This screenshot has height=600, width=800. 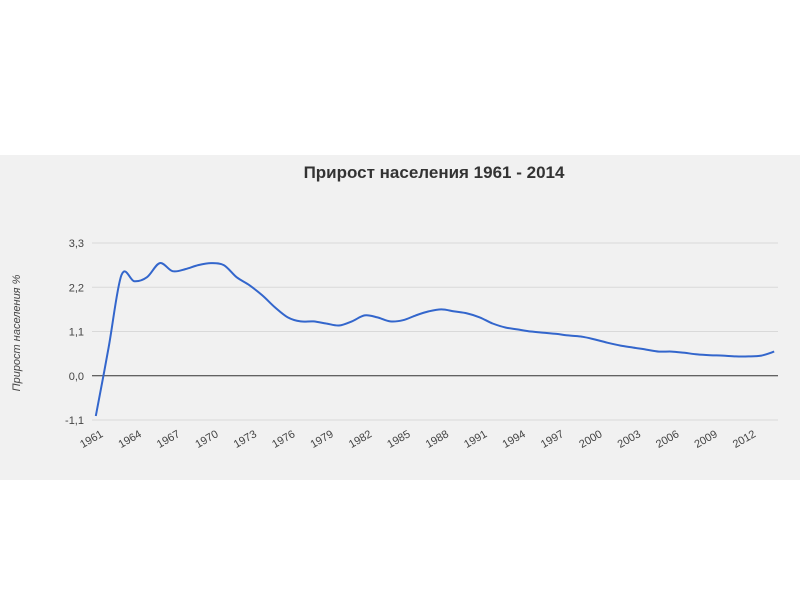 What do you see at coordinates (76, 333) in the screenshot?
I see `y-tick-label: 1,1` at bounding box center [76, 333].